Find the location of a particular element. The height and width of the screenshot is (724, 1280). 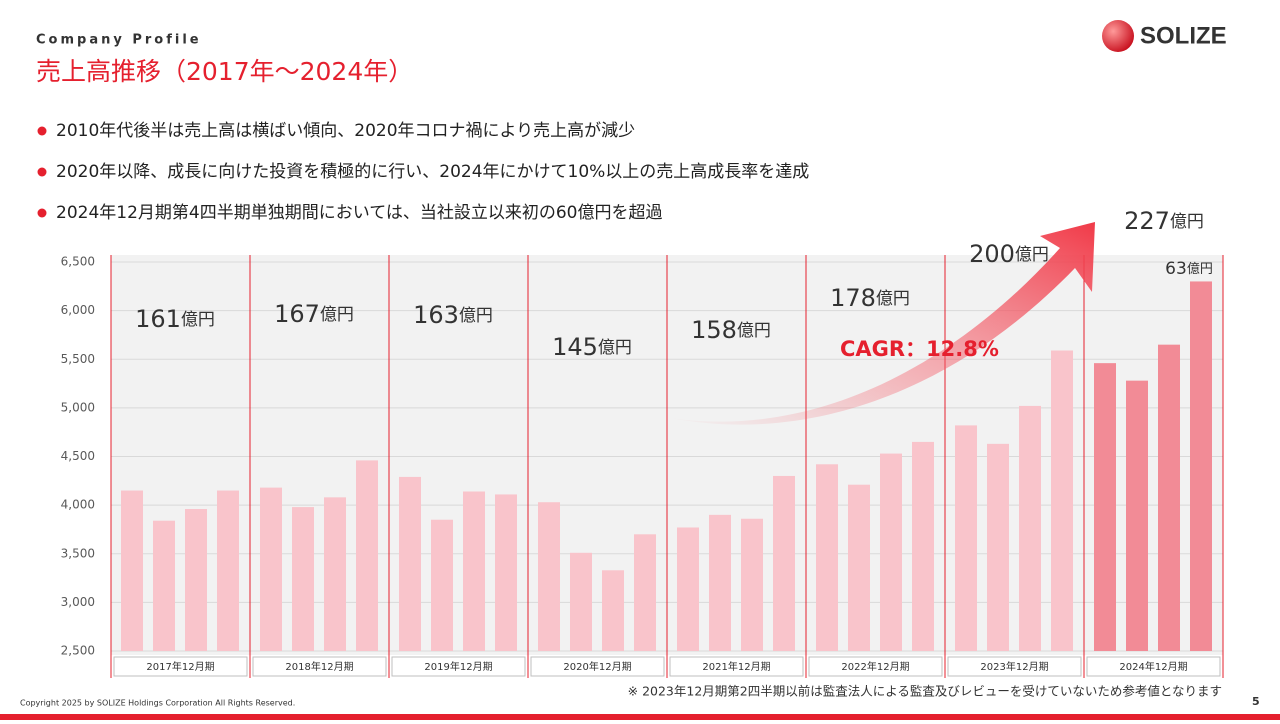

x-tick-label: 2018年12月期 is located at coordinates (319, 666).